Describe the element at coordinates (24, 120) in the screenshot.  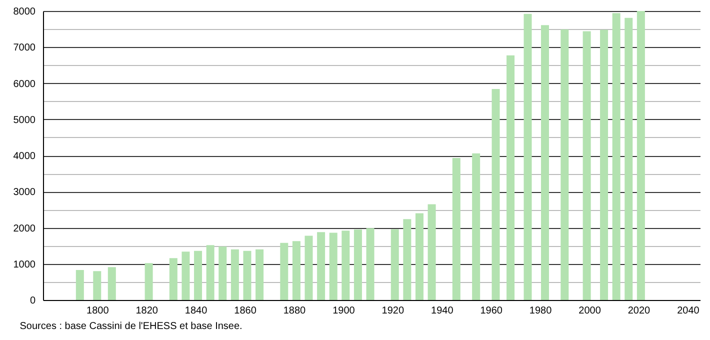
I see `y-tick-label: 5000` at that location.